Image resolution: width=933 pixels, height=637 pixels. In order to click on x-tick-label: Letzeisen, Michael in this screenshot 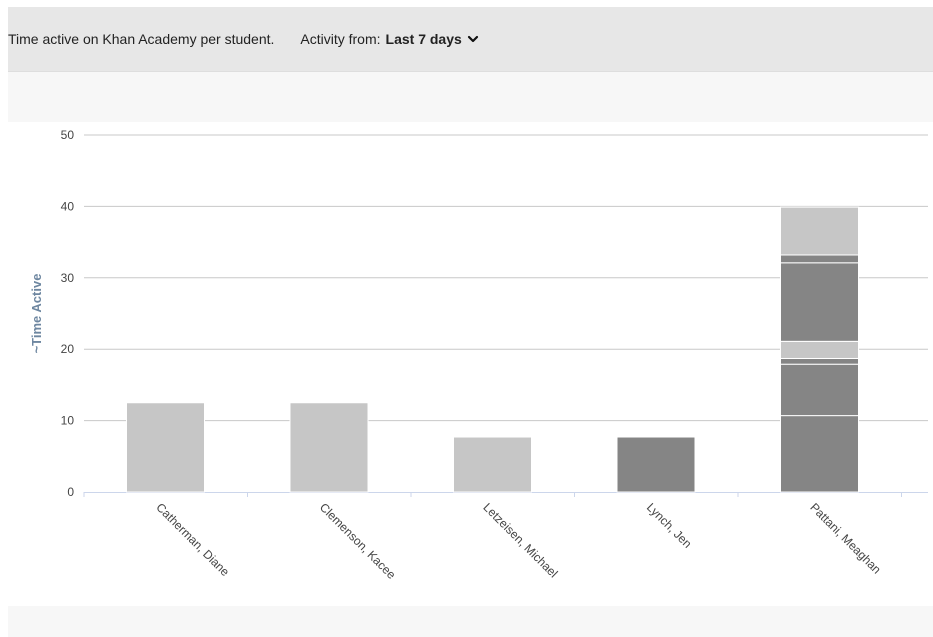, I will do `click(520, 540)`.